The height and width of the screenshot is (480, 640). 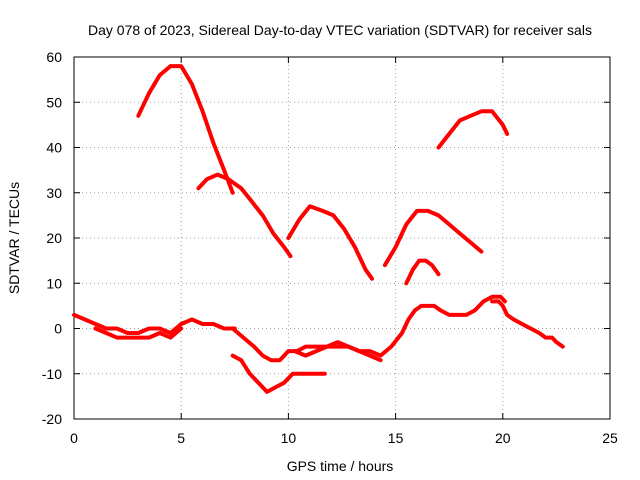 What do you see at coordinates (58, 329) in the screenshot?
I see `y-tick-label: 0` at bounding box center [58, 329].